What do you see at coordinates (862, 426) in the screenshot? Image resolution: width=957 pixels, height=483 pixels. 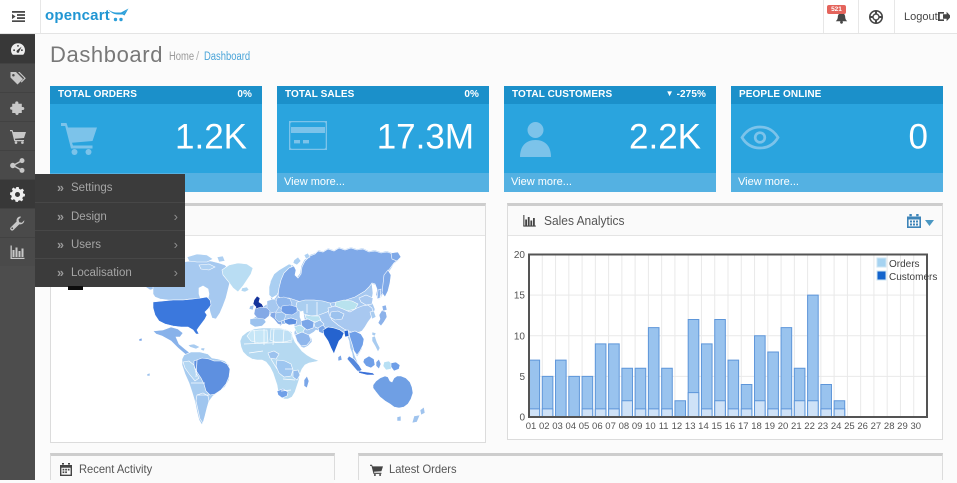 I see `svg-text: 26` at bounding box center [862, 426].